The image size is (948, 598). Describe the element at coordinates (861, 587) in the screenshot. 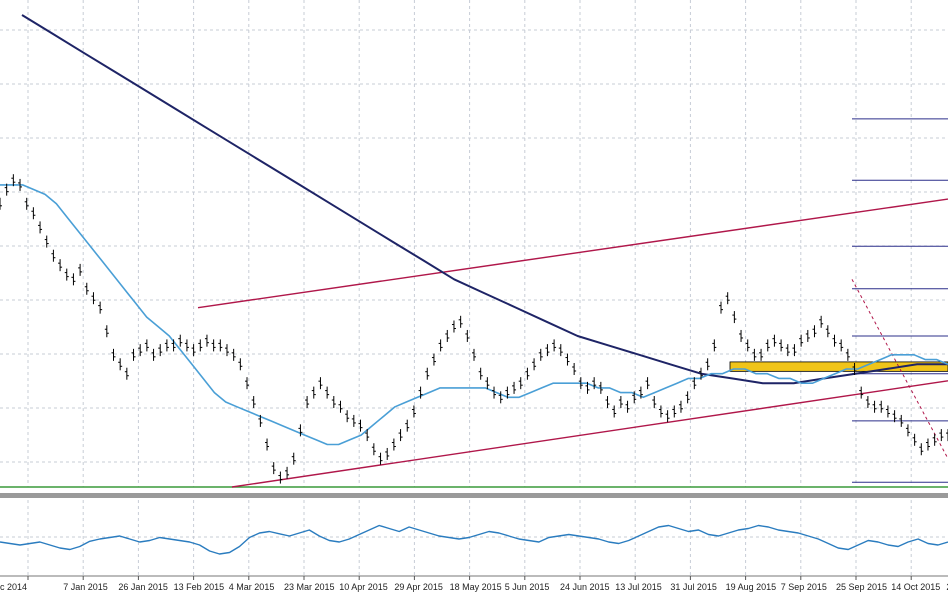

I see `x-tick-label: 25 Sep 2015` at that location.